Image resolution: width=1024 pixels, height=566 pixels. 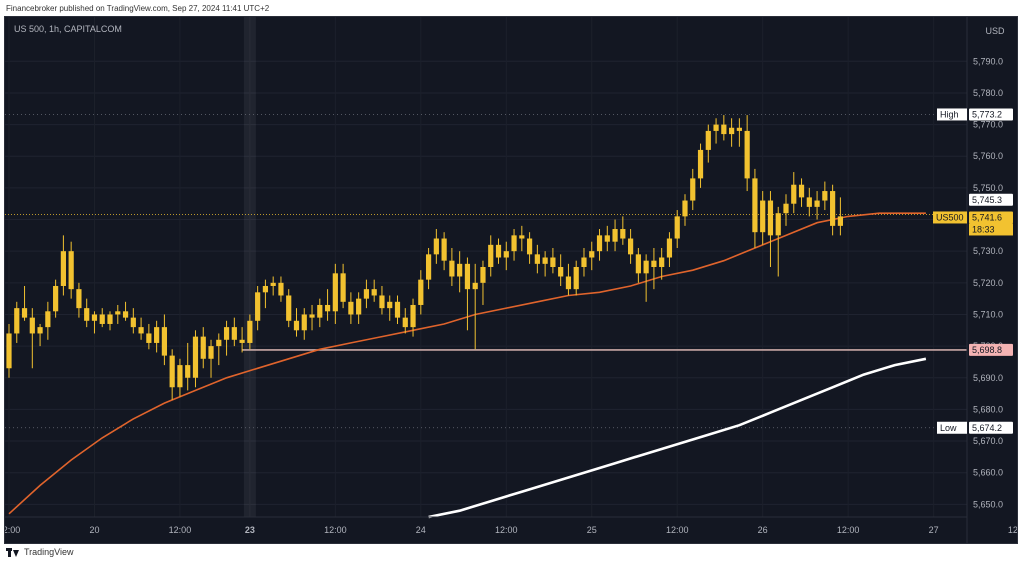 I want to click on ma-price-tag-bg, so click(x=991, y=199).